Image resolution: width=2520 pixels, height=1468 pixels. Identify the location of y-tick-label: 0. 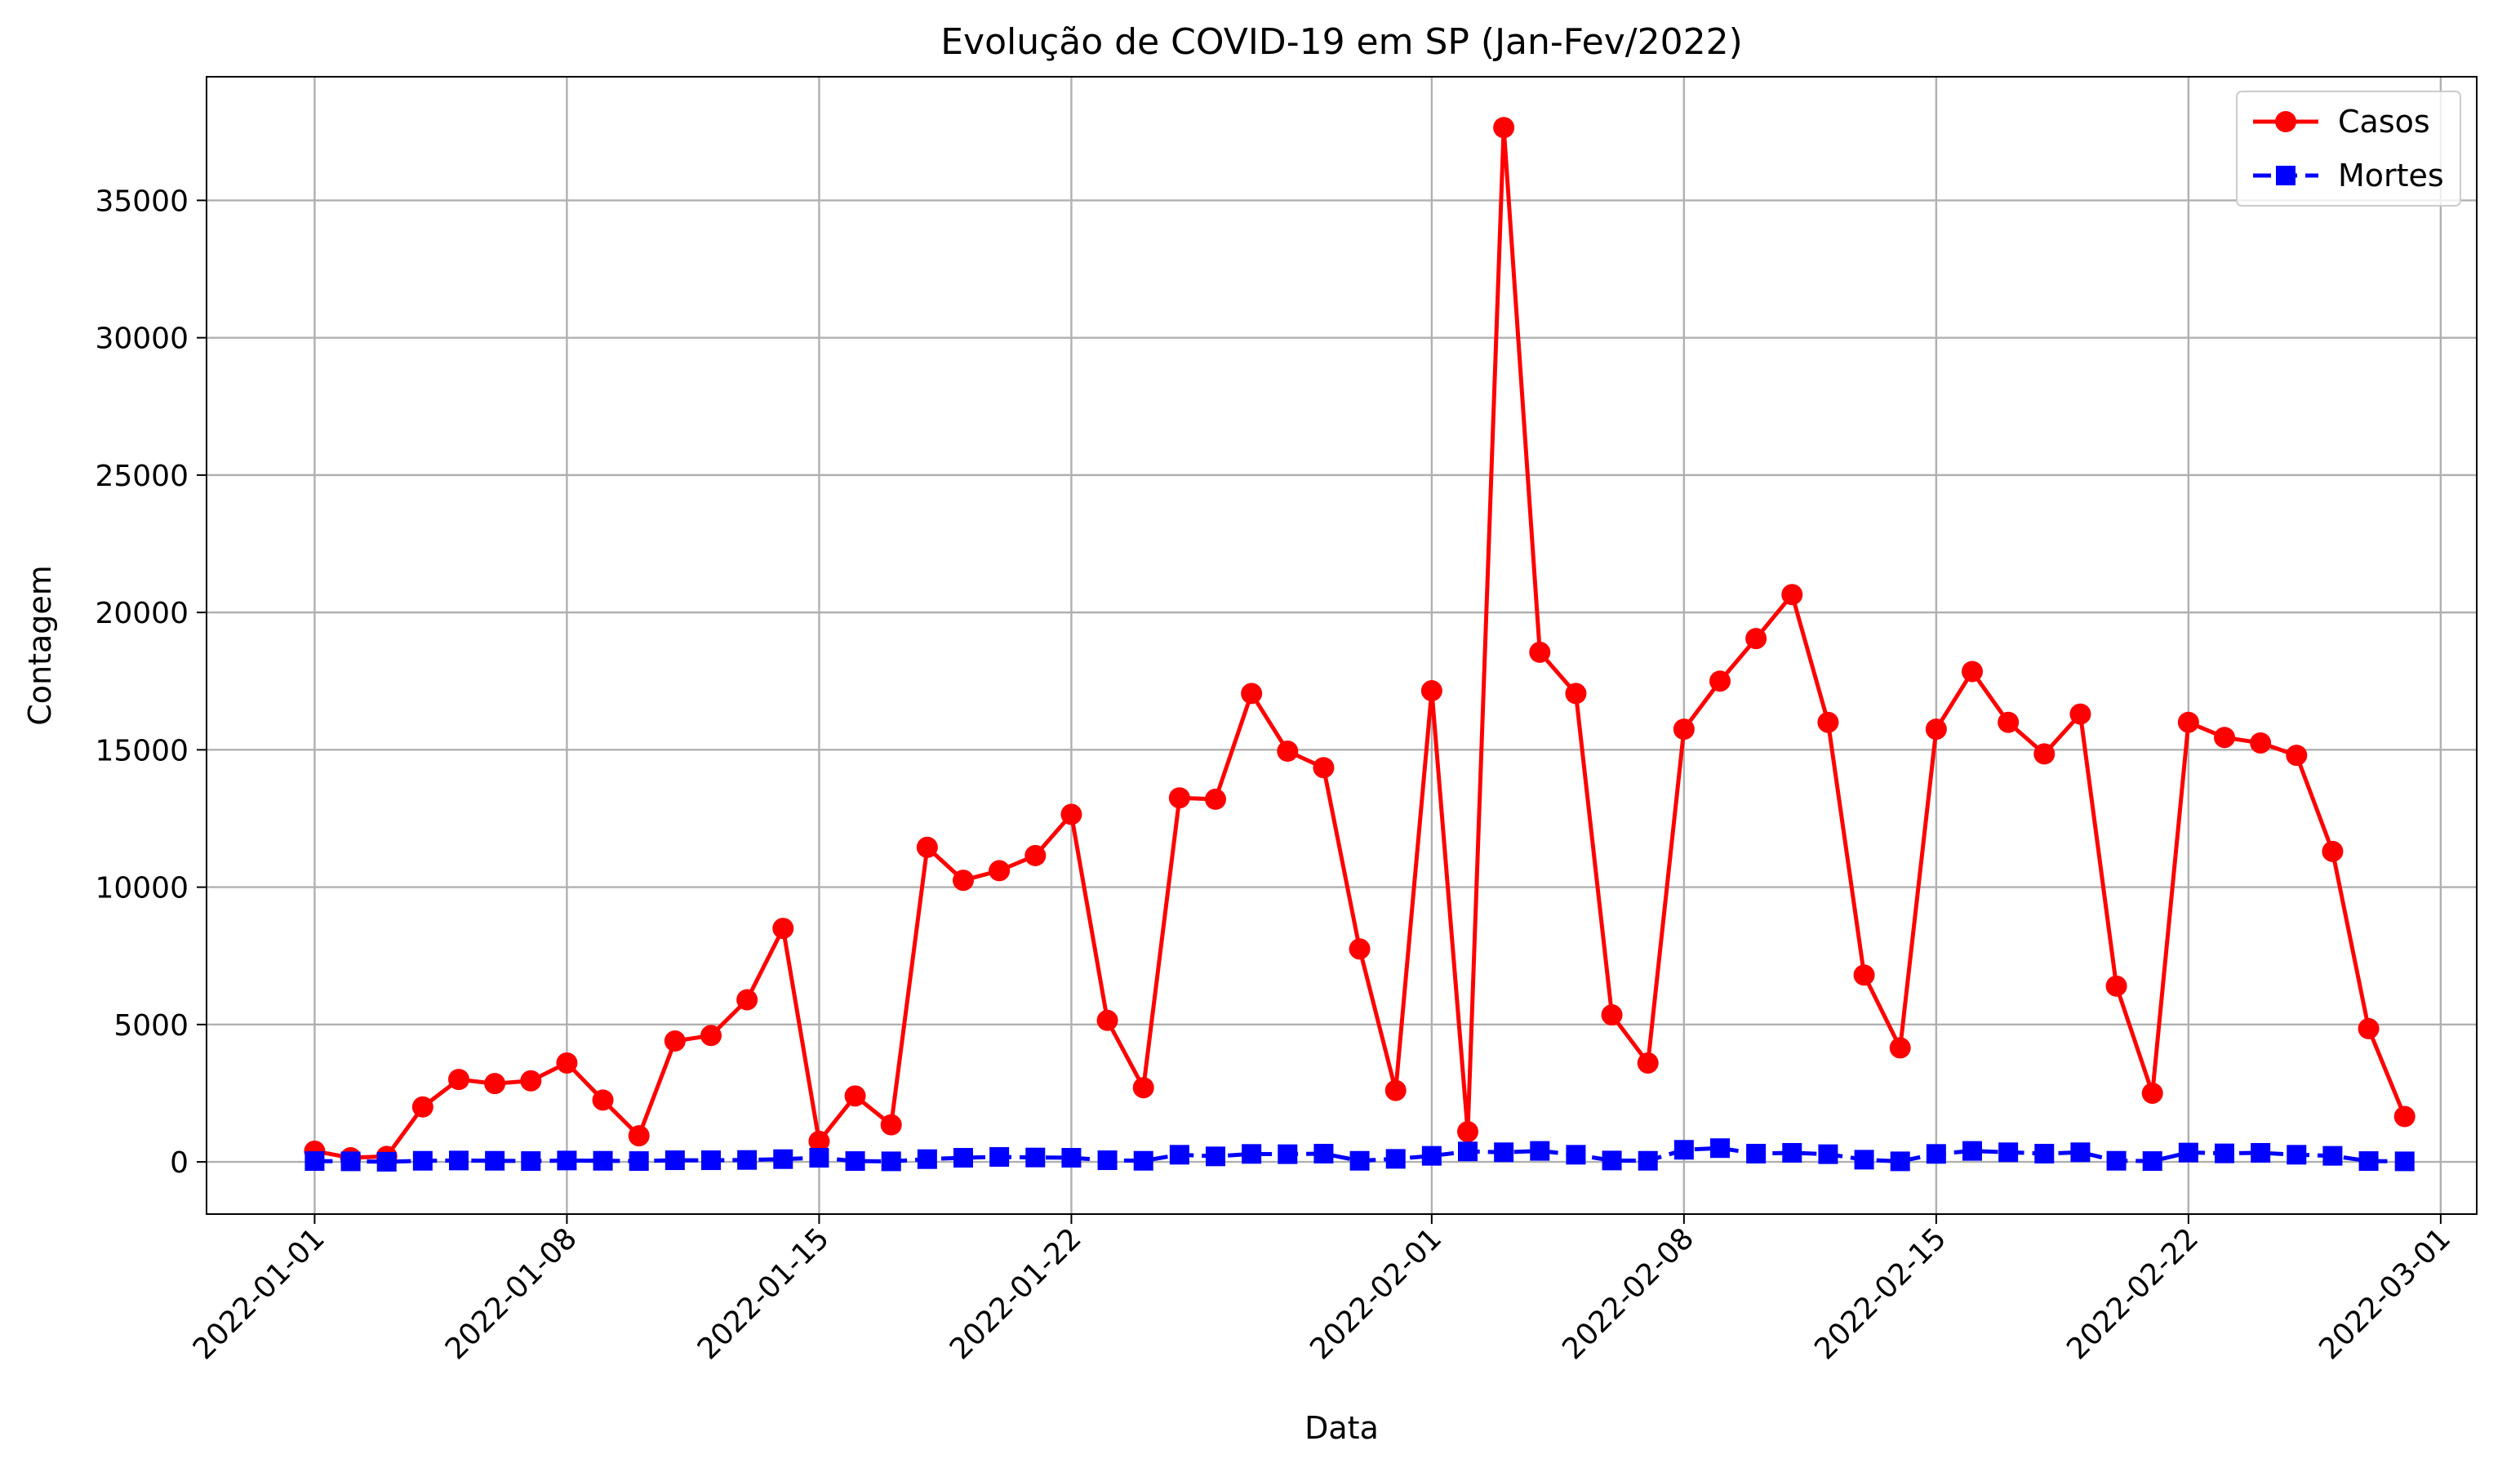
(180, 1163).